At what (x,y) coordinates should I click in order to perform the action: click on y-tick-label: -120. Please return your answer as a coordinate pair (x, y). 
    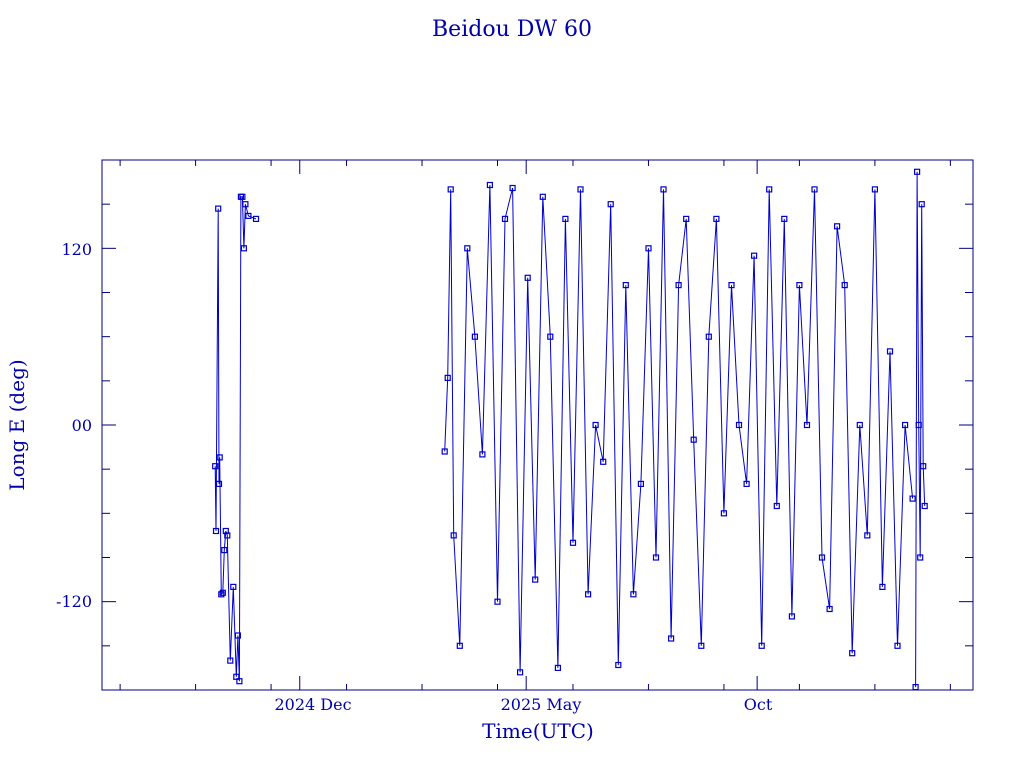
    Looking at the image, I should click on (74, 601).